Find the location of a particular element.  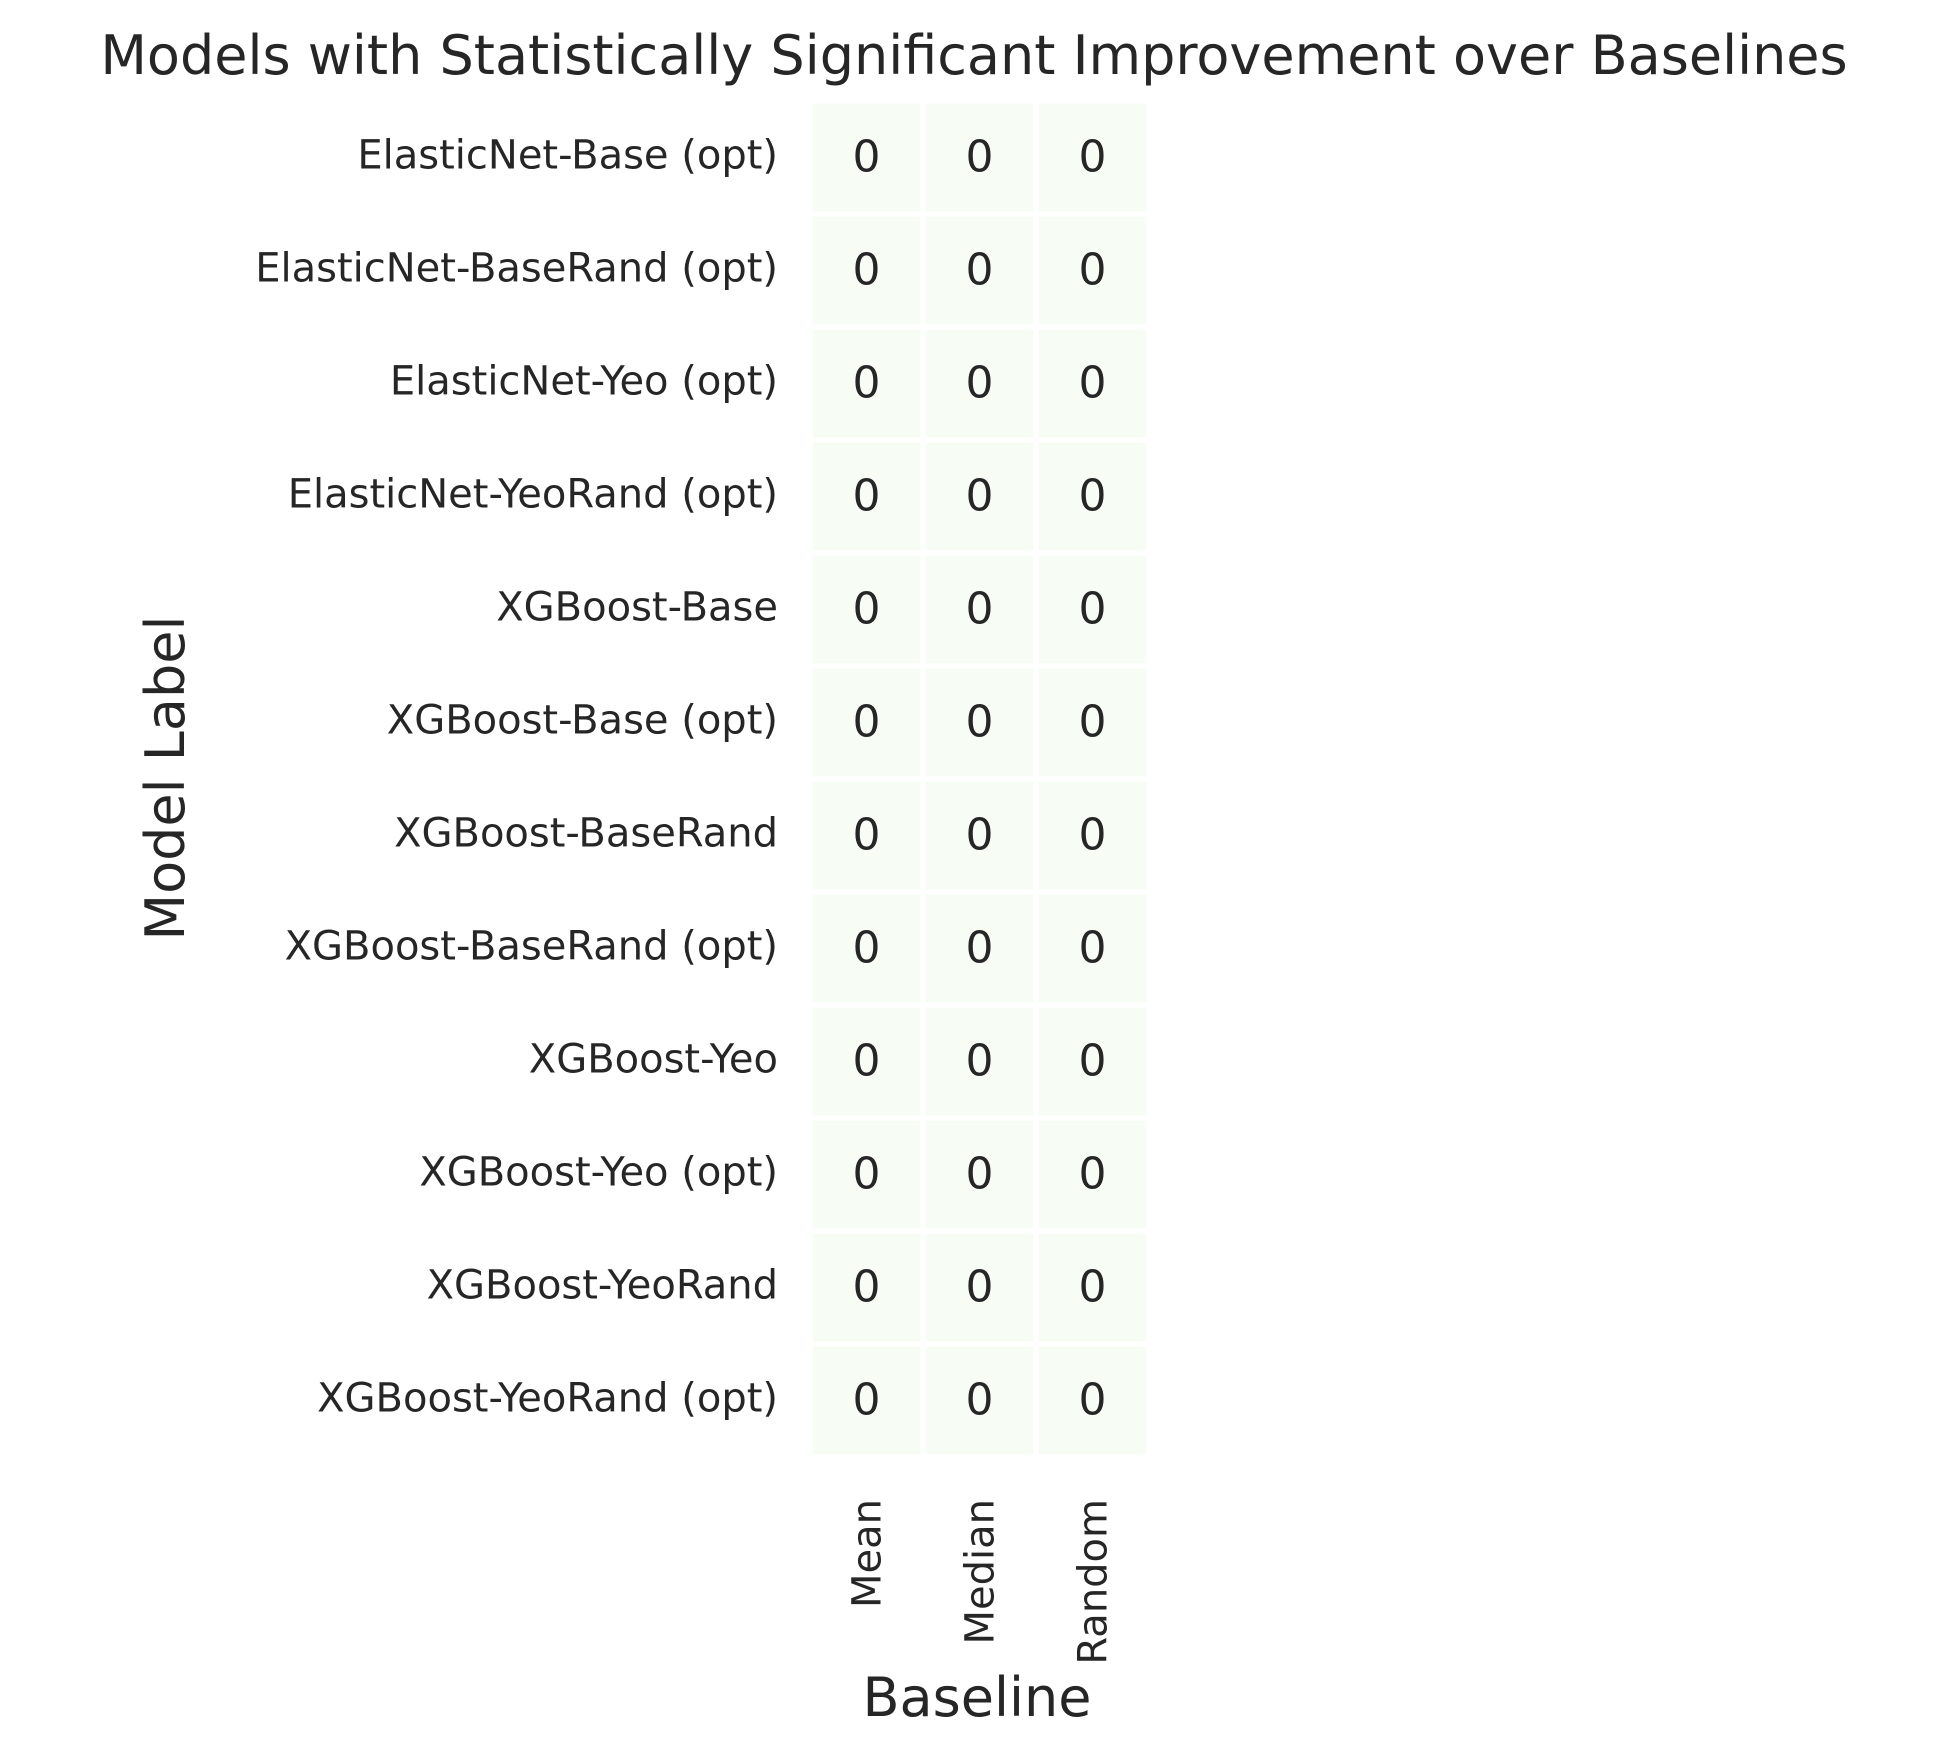

y-axis-label: Model Label is located at coordinates (165, 778).